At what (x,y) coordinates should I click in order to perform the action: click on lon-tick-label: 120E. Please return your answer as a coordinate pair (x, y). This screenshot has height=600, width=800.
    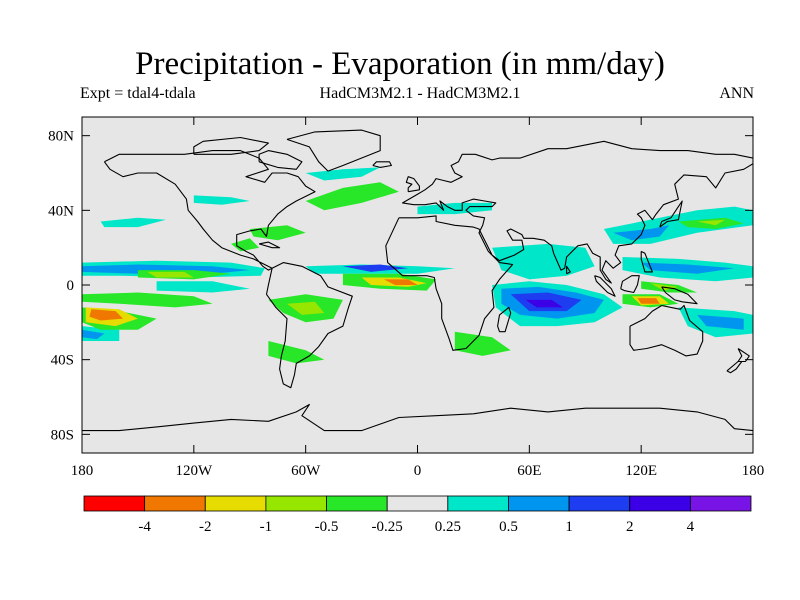
    Looking at the image, I should click on (641, 471).